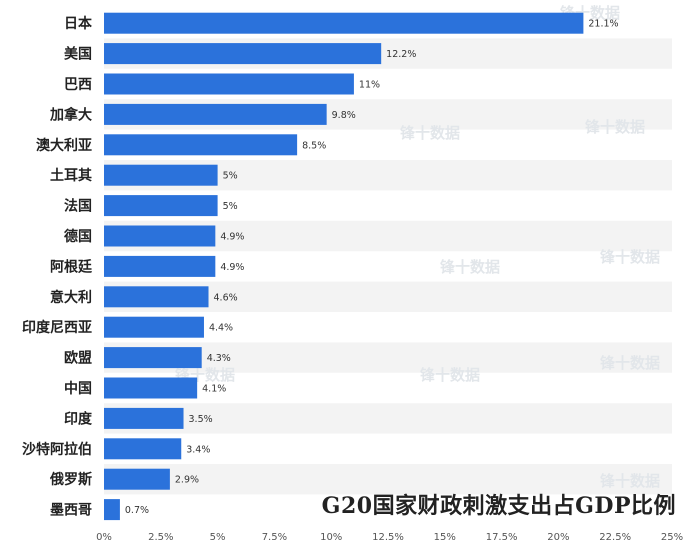  What do you see at coordinates (221, 328) in the screenshot?
I see `data-label: 4.4%` at bounding box center [221, 328].